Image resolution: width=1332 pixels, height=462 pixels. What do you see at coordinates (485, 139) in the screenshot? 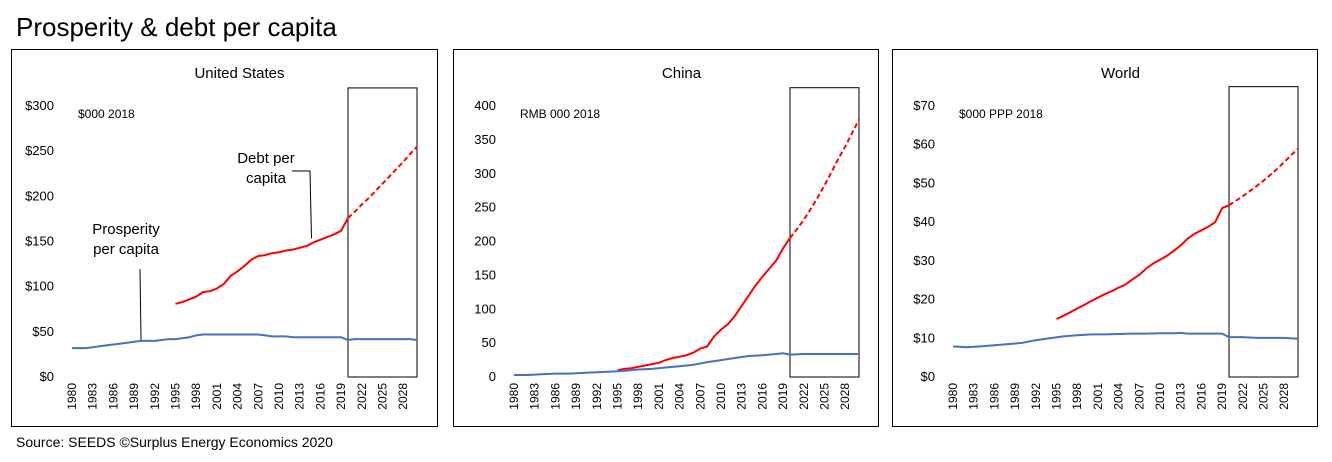
I see `y-tick-label: 350` at bounding box center [485, 139].